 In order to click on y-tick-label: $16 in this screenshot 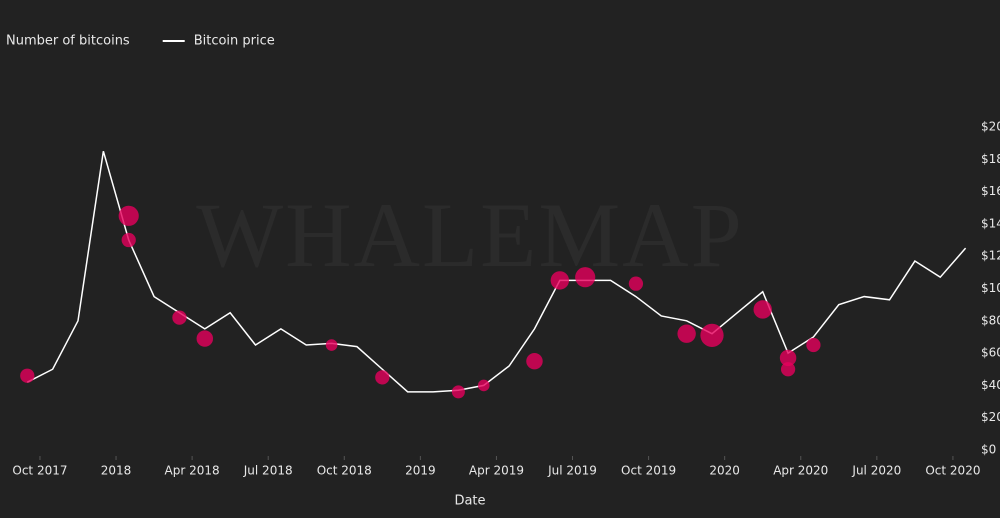, I will do `click(990, 191)`.